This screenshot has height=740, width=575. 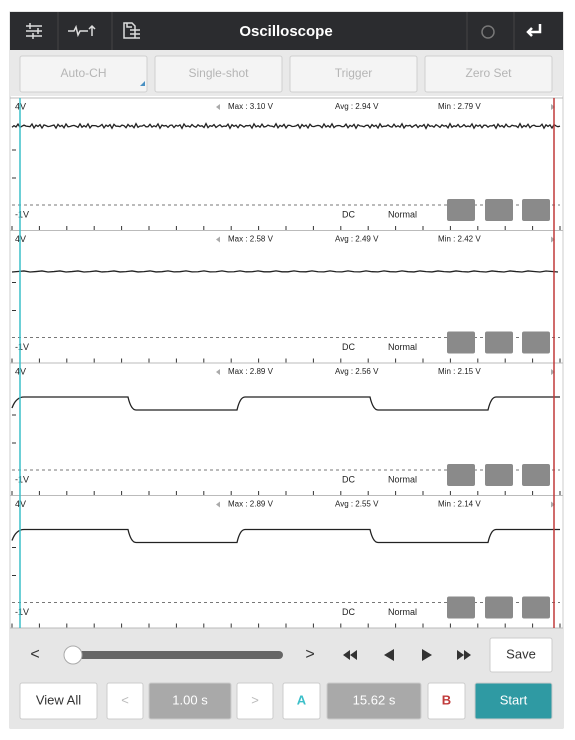 What do you see at coordinates (309, 654) in the screenshot?
I see `scroll-right: >` at bounding box center [309, 654].